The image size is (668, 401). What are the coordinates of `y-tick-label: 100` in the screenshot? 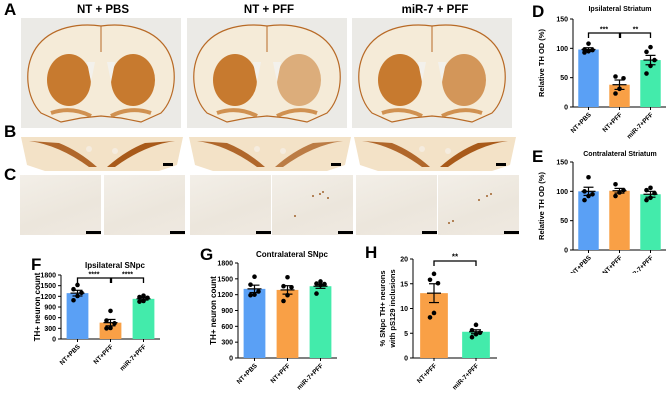 It's located at (562, 192).